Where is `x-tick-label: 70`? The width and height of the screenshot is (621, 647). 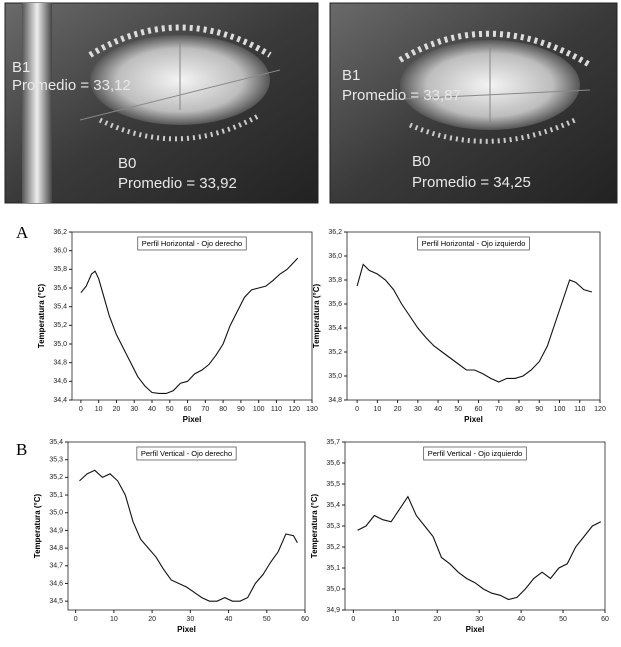
x-tick-label: 70 is located at coordinates (205, 409).